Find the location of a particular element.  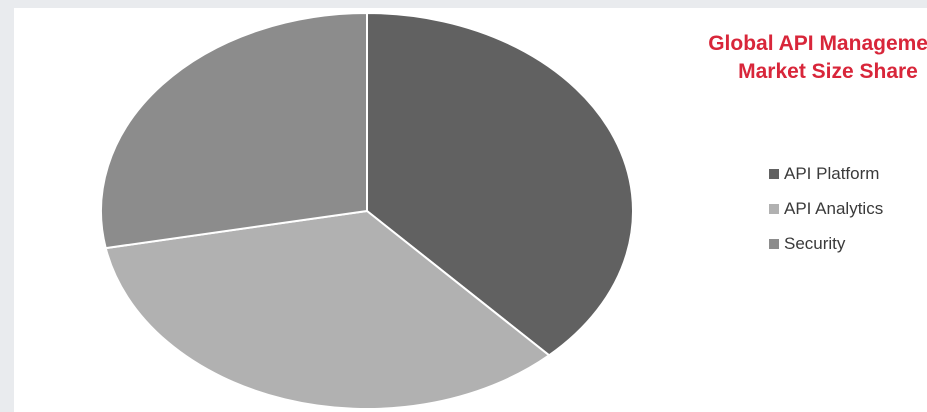

chart-legend: API Platform API Analytics Security is located at coordinates (826, 215).